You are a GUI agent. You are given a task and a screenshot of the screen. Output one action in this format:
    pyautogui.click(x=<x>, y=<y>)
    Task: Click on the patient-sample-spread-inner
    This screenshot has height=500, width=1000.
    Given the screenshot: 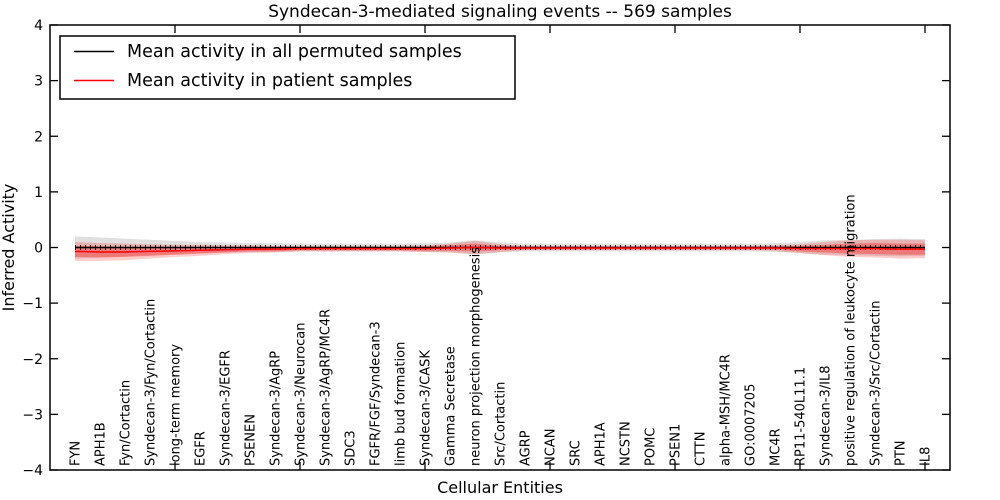 What is the action you would take?
    pyautogui.click(x=500, y=250)
    